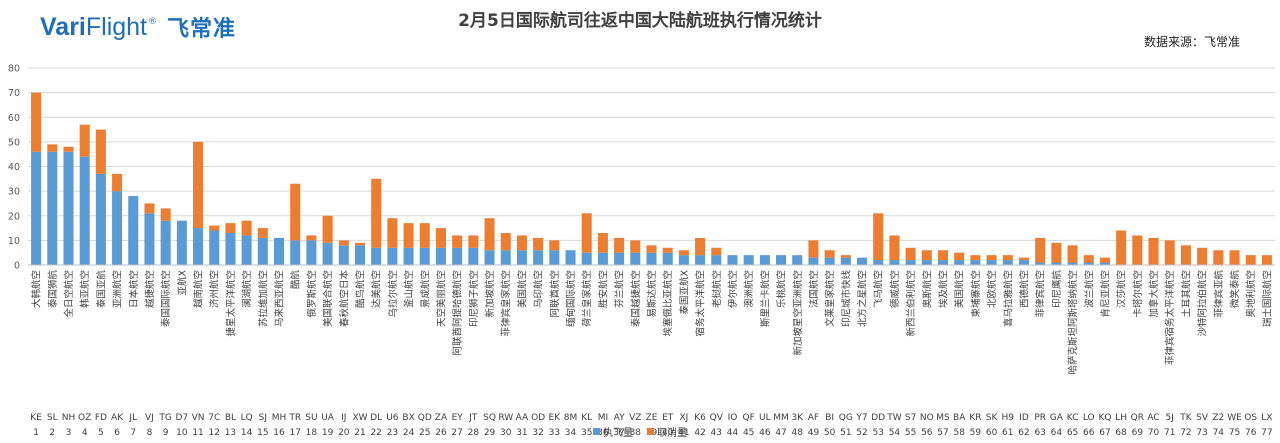 The width and height of the screenshot is (1280, 443). I want to click on x-code-label: AC, so click(1153, 418).